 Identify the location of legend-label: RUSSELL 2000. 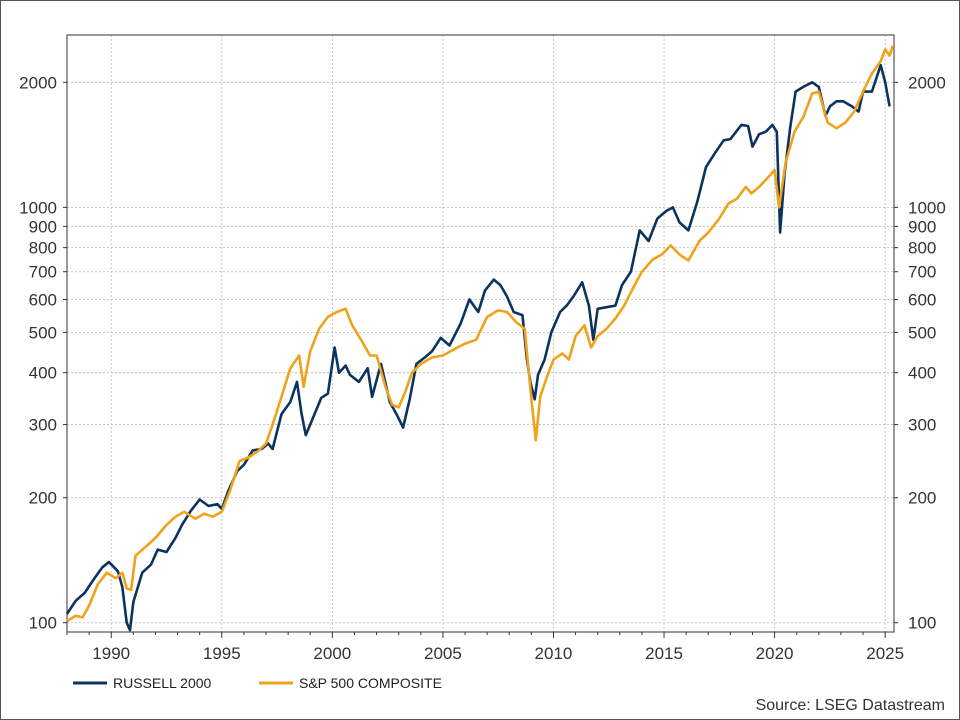
(162, 683).